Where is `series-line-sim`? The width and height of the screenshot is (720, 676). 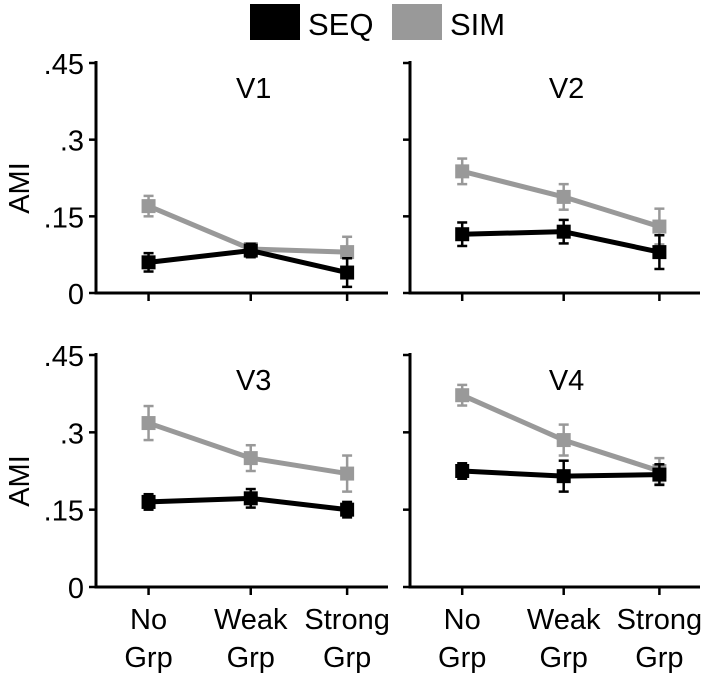
series-line-sim is located at coordinates (247, 448).